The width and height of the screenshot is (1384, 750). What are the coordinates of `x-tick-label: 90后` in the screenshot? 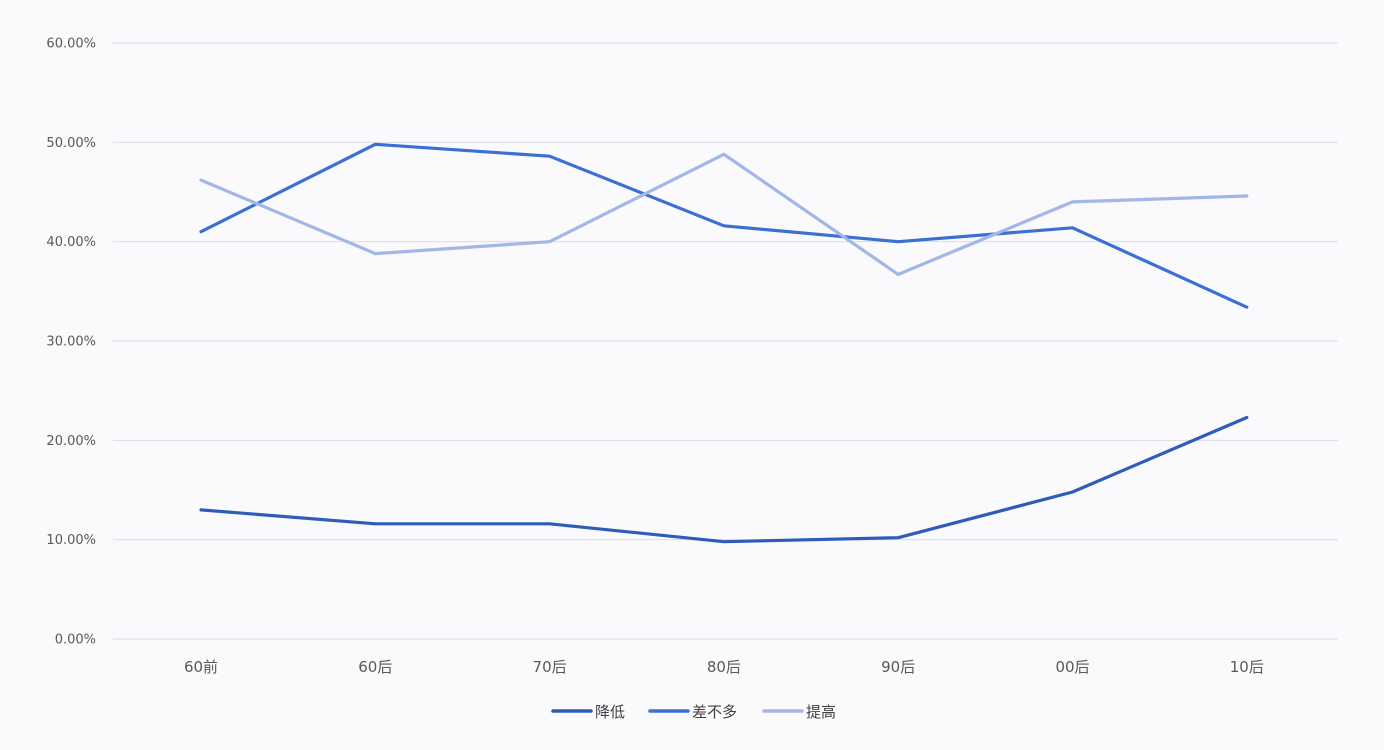 It's located at (898, 667).